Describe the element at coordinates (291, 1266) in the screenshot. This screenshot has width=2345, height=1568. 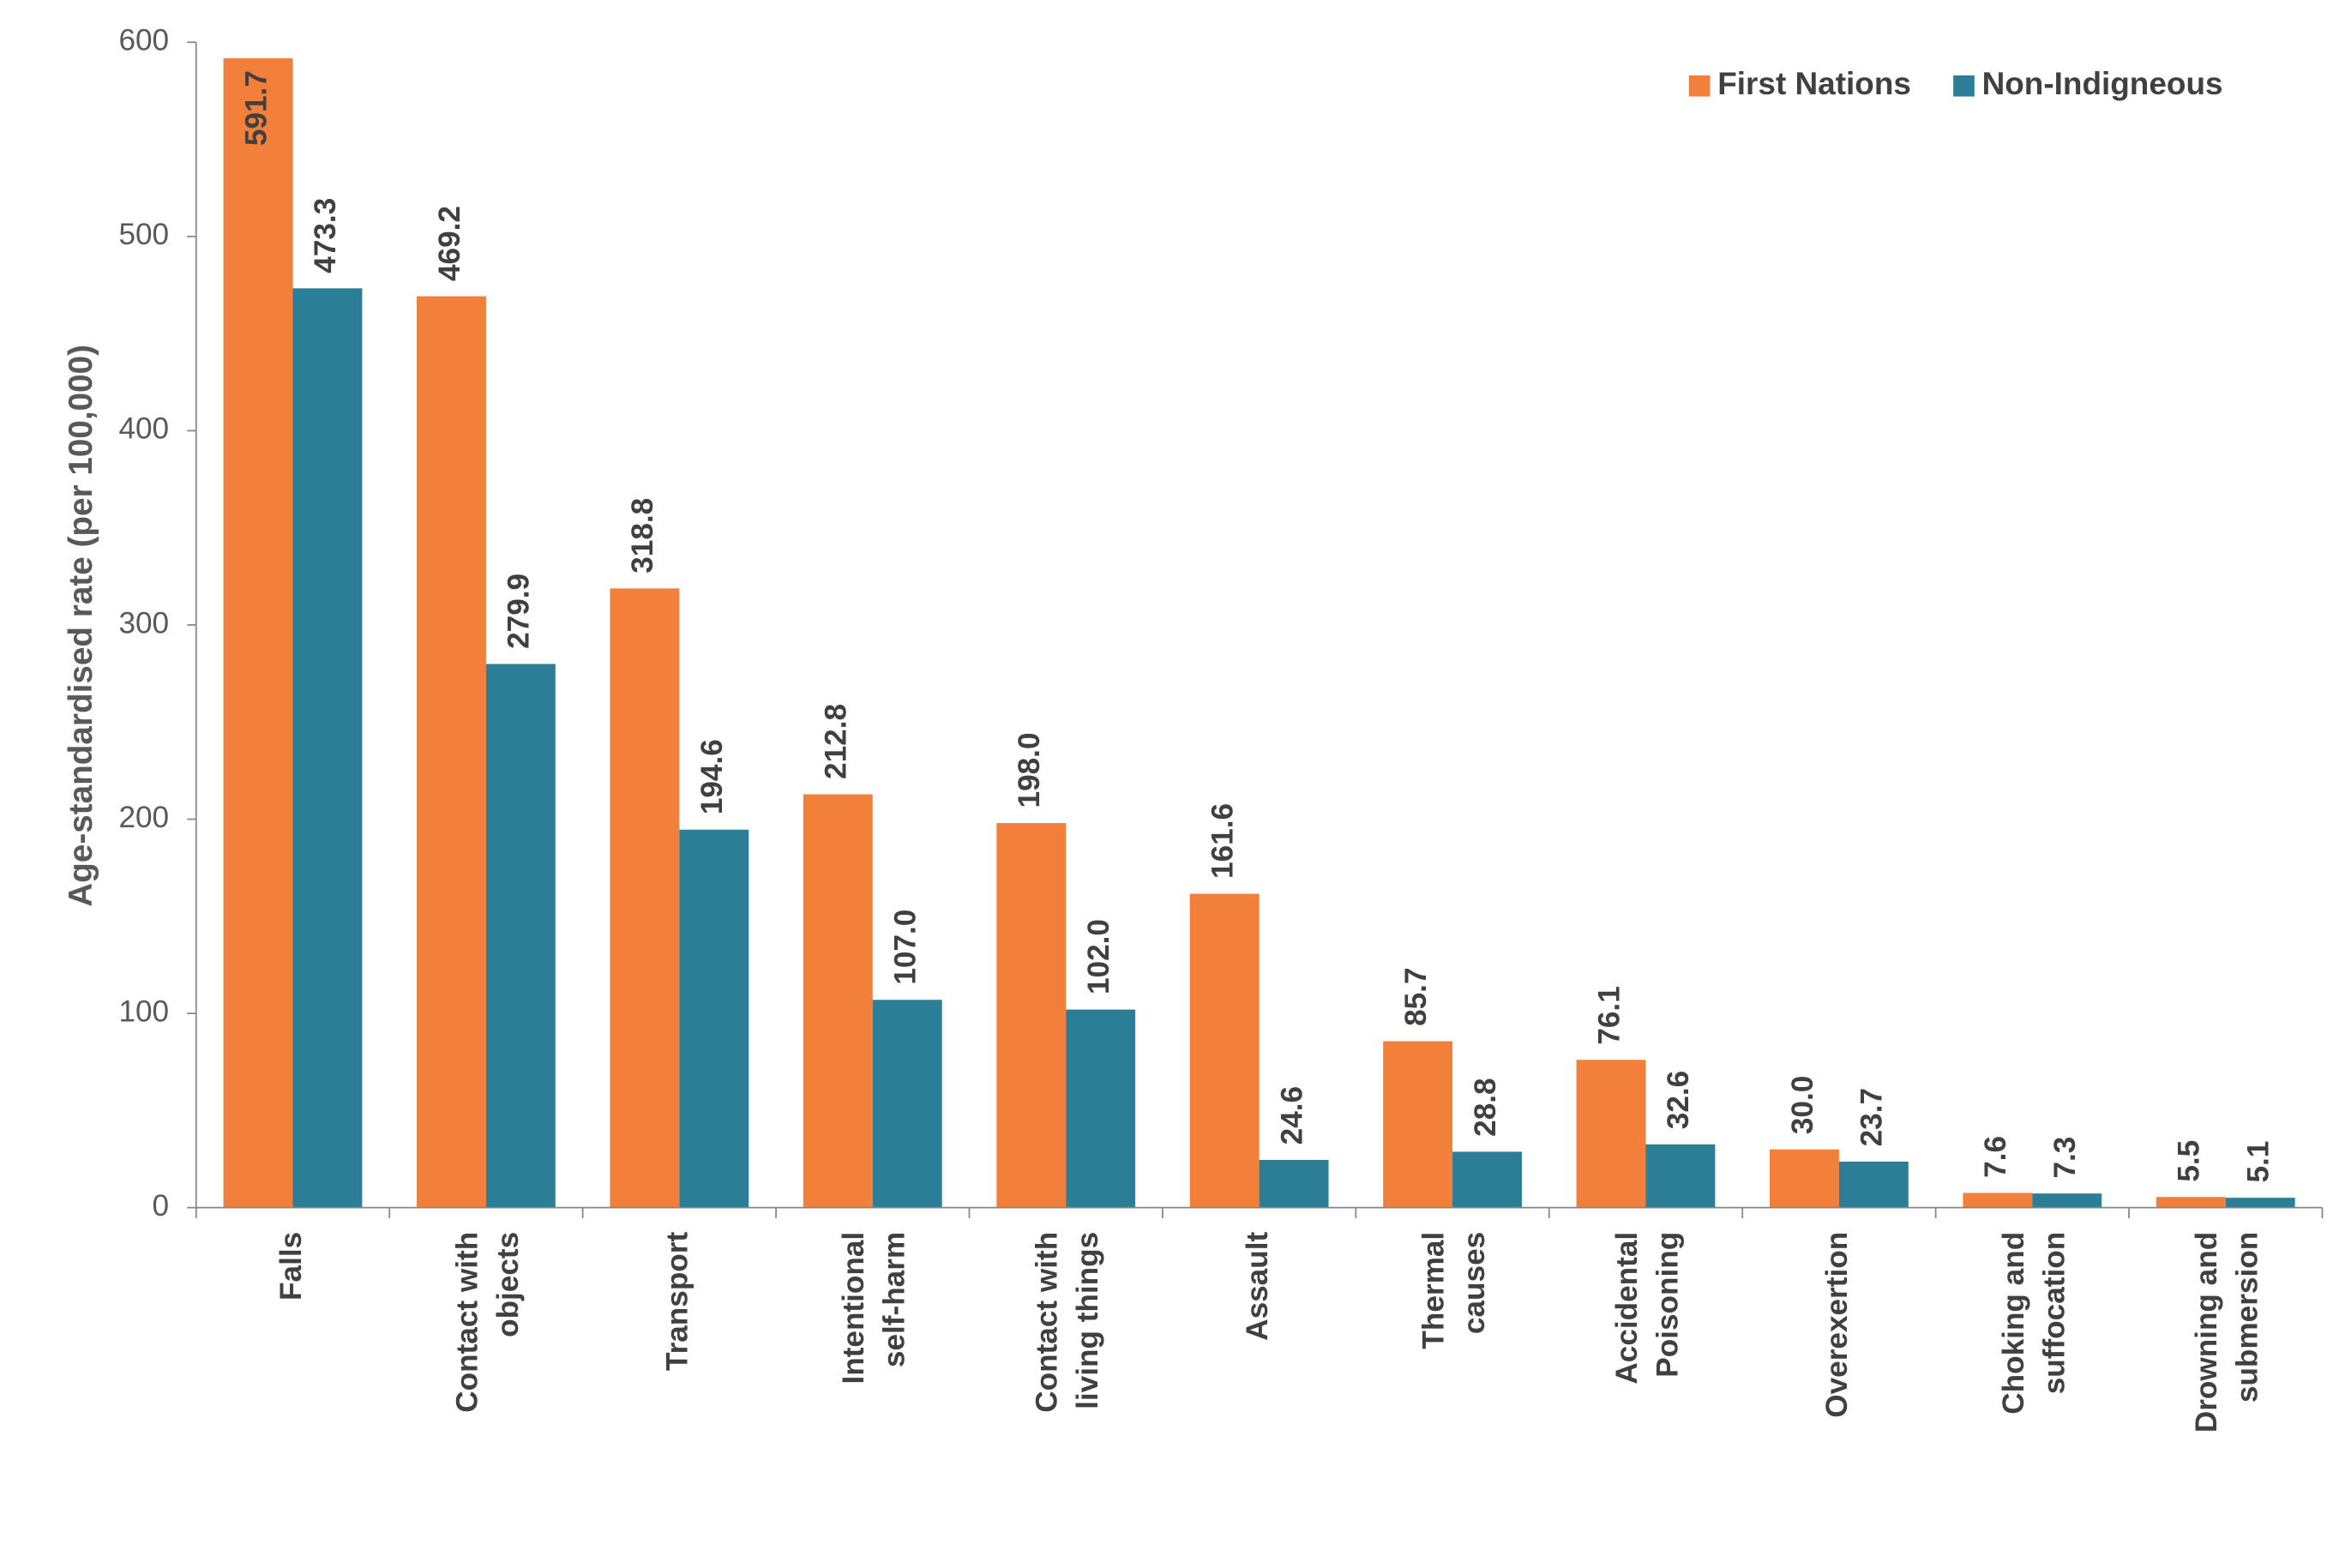
I see `x-tick-label: Falls` at that location.